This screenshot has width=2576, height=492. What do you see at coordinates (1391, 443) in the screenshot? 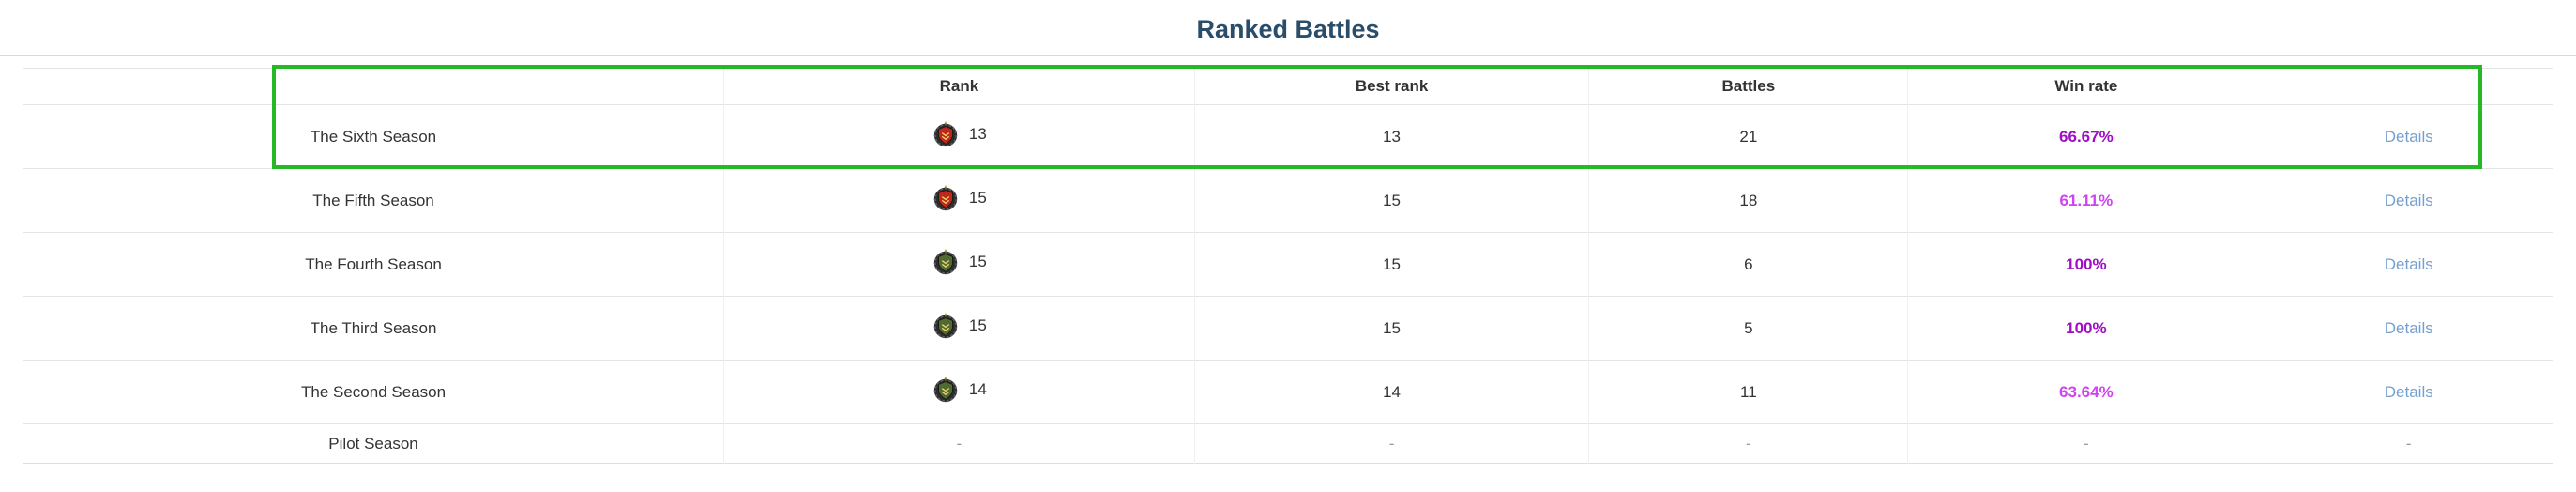
I see `best-rank-value: -` at bounding box center [1391, 443].